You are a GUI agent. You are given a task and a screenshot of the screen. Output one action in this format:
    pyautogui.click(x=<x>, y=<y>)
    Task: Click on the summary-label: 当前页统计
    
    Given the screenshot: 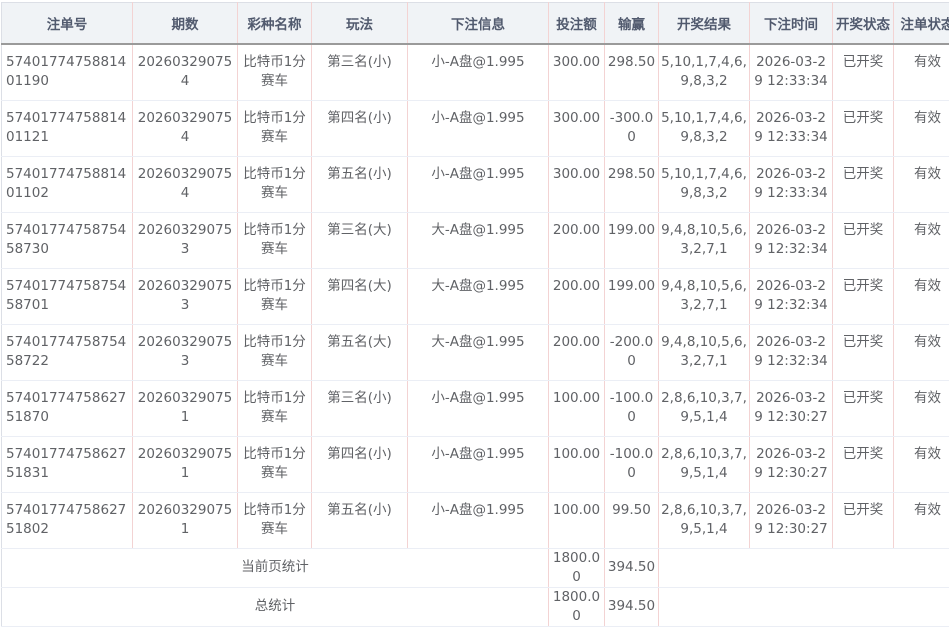 What is the action you would take?
    pyautogui.click(x=275, y=568)
    